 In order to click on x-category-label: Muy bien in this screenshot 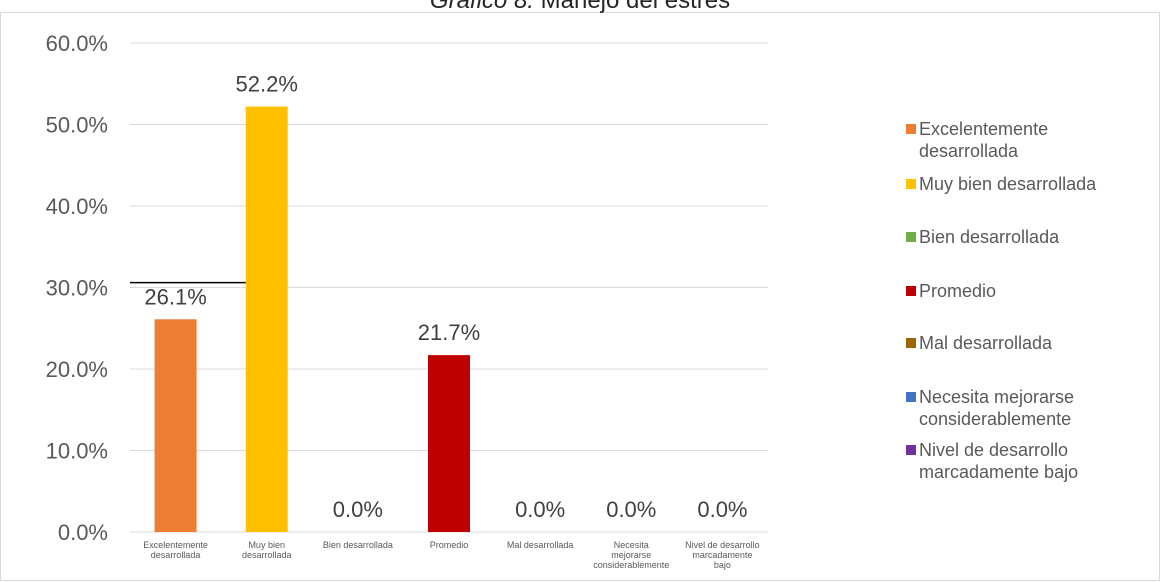, I will do `click(266, 545)`.